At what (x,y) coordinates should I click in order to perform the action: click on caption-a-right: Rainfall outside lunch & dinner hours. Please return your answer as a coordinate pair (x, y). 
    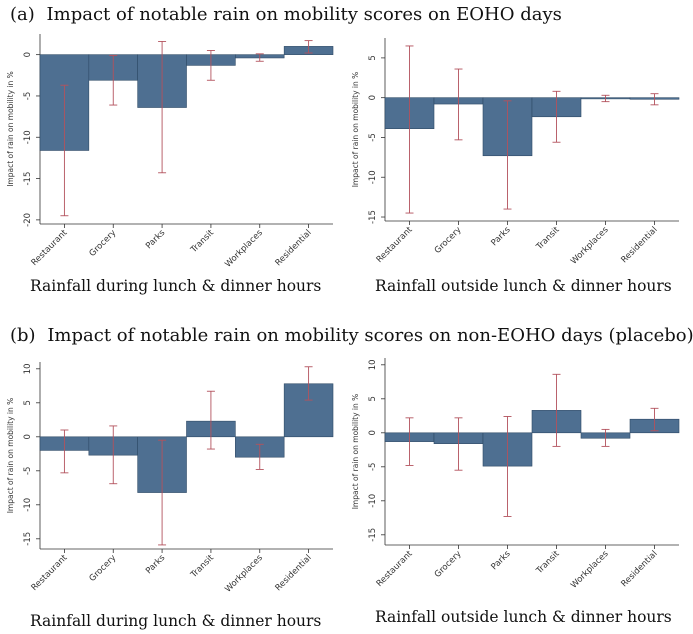
    Looking at the image, I should click on (523, 286).